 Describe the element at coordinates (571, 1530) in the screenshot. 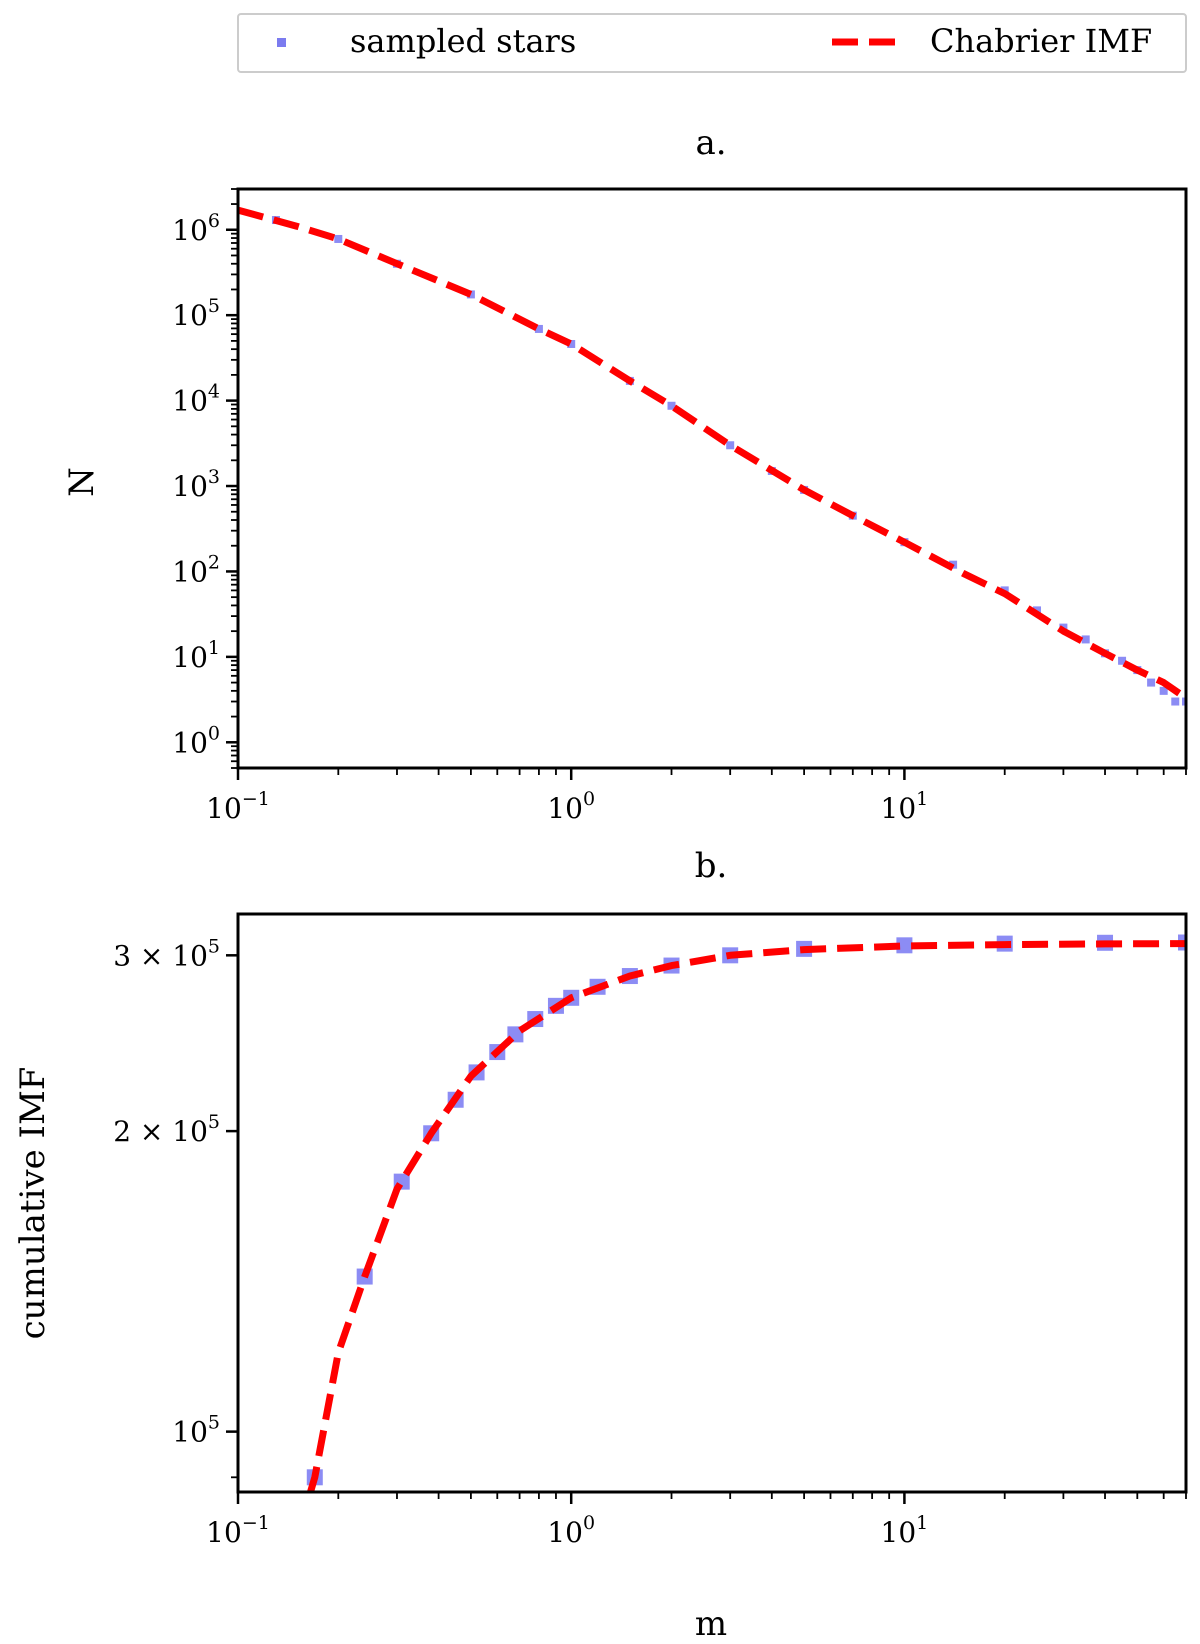

I see `panel-b-x-tick-label: 10⁰` at that location.